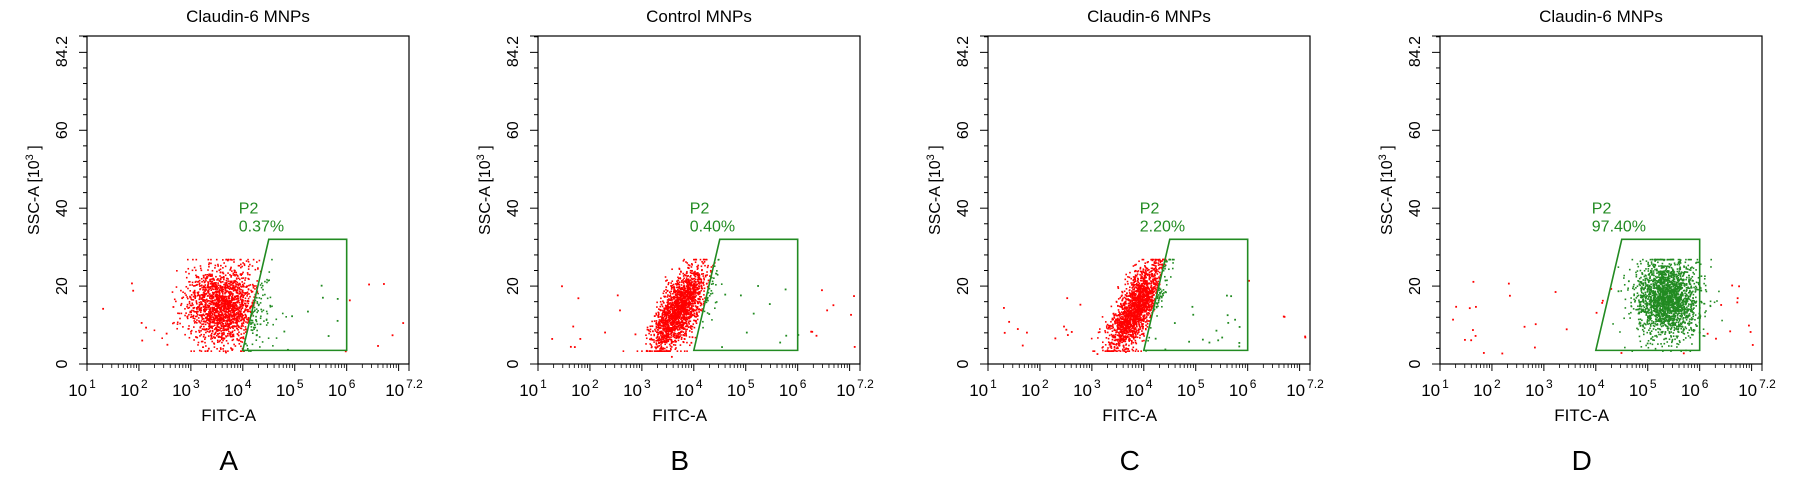  Describe the element at coordinates (1130, 460) in the screenshot. I see `panel-letter: C` at that location.